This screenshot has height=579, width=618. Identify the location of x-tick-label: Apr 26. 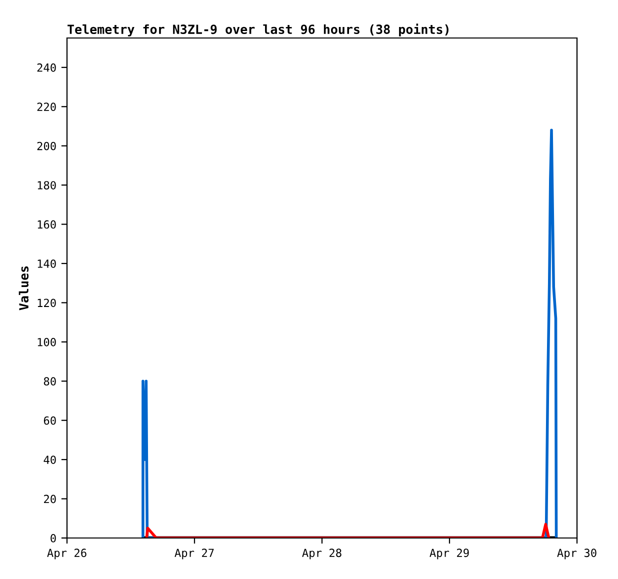
(66, 554).